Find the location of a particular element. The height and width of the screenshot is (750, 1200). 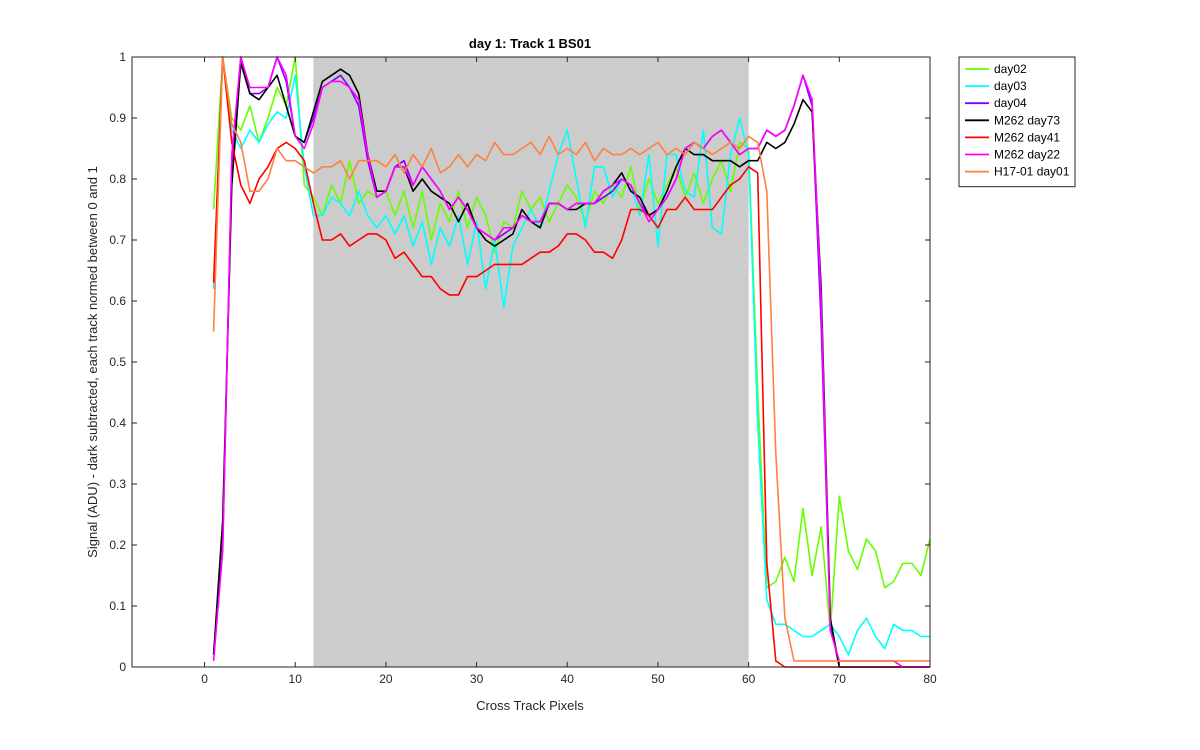

x-tick-label: 70 is located at coordinates (840, 679).